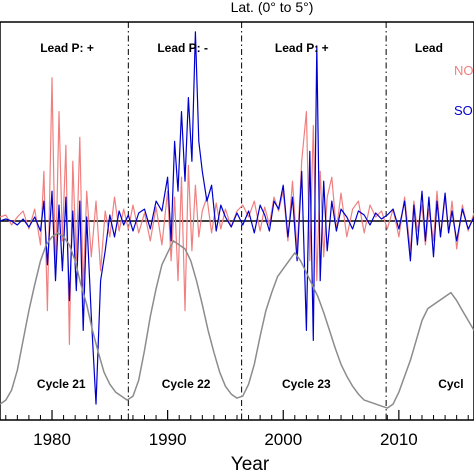  Describe the element at coordinates (463, 110) in the screenshot. I see `legend-entry-so: SO` at that location.